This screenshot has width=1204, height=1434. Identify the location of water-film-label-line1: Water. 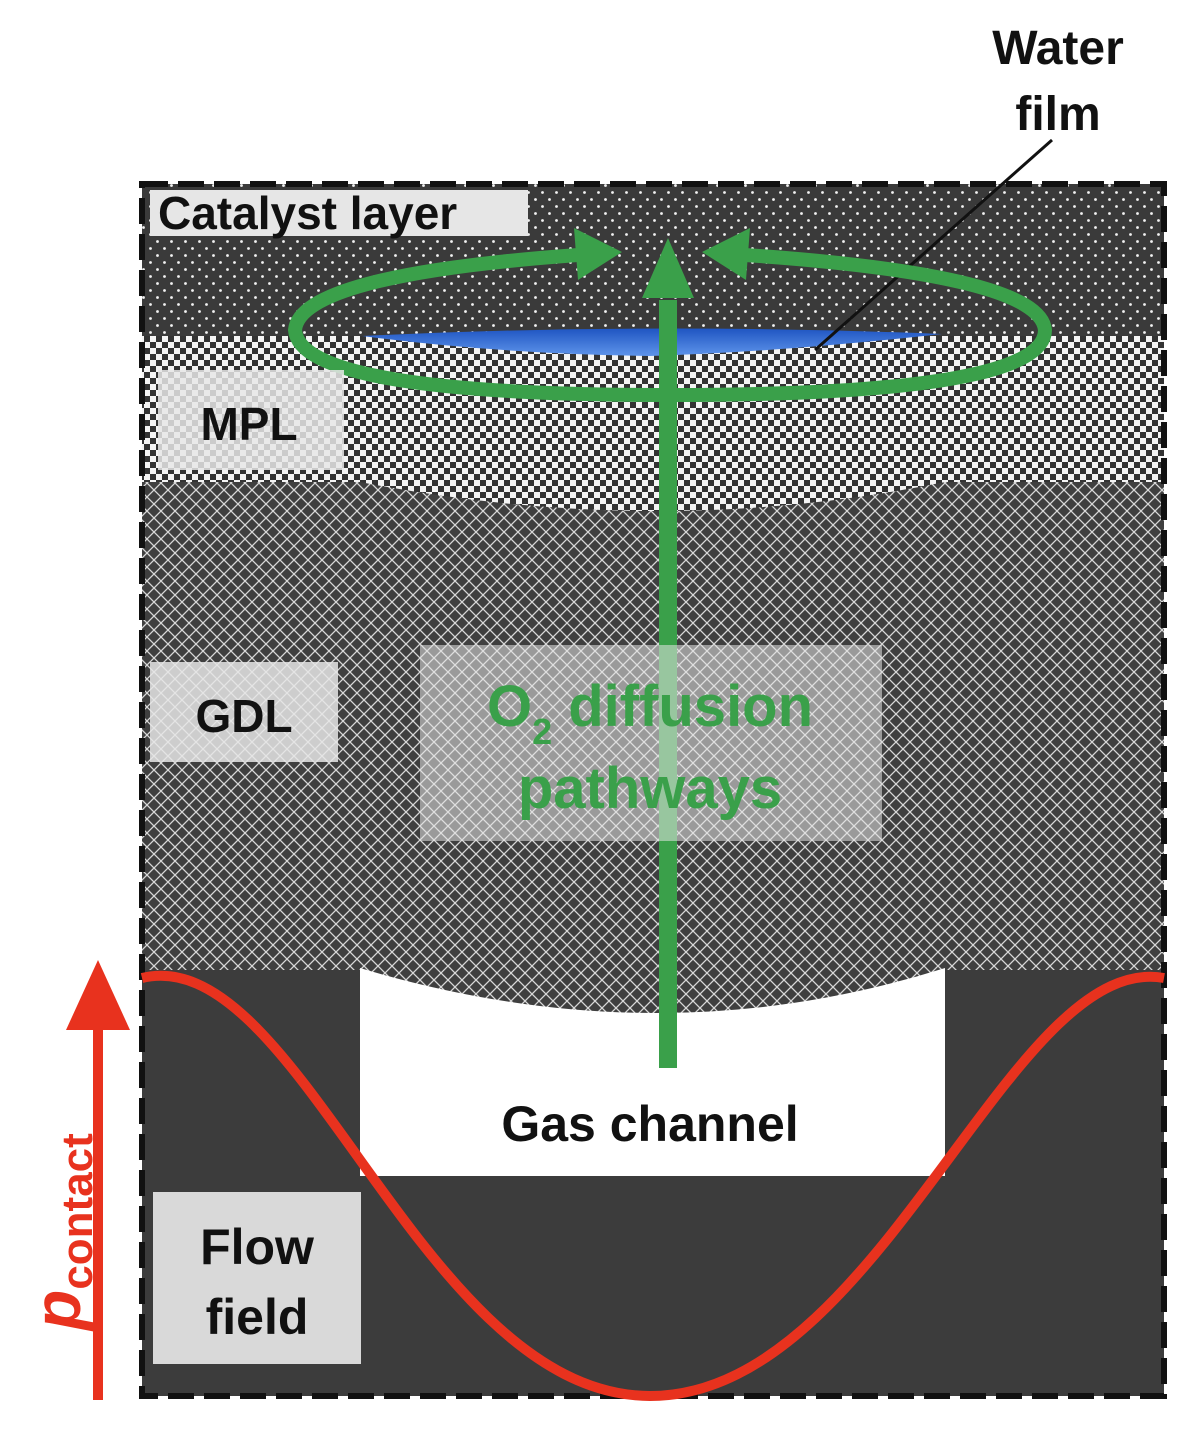
(1058, 48).